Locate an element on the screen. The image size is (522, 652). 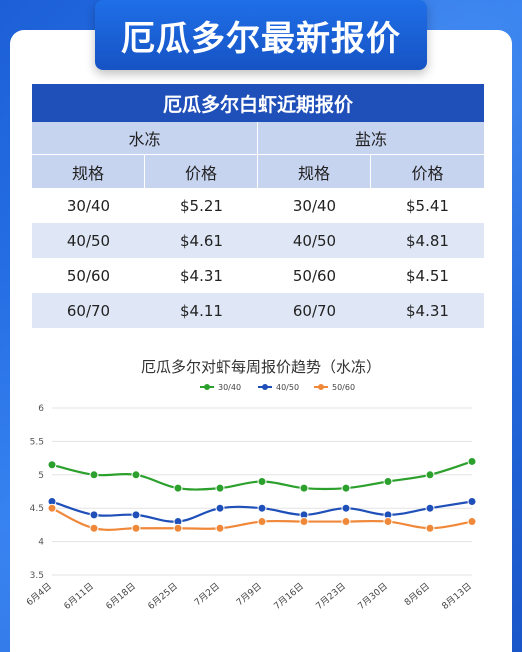
table-group-row: 水冻 盐冻 is located at coordinates (258, 138).